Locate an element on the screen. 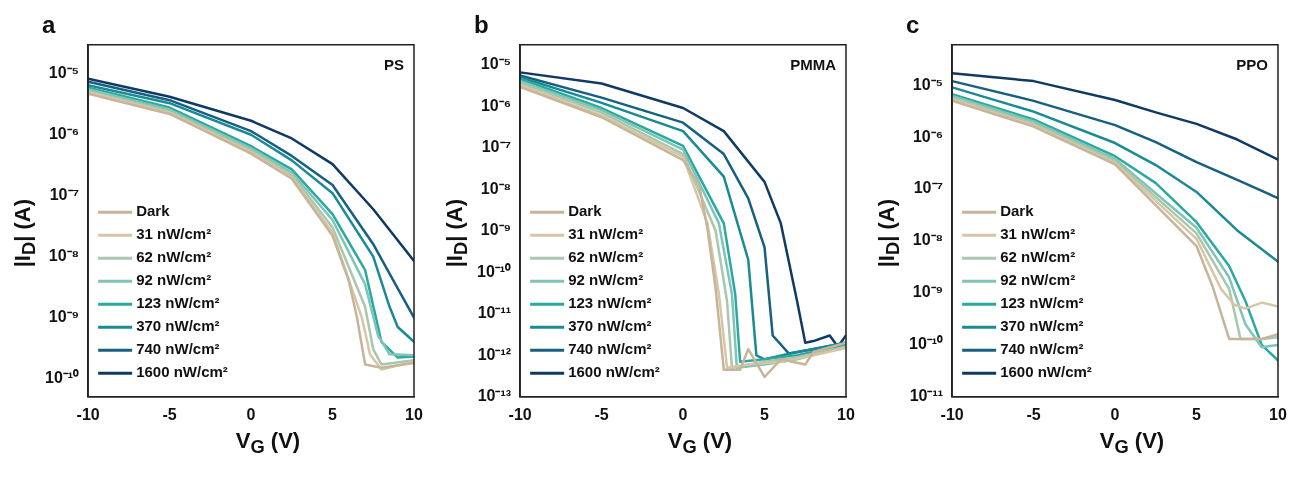  annotation: PPO is located at coordinates (1252, 65).